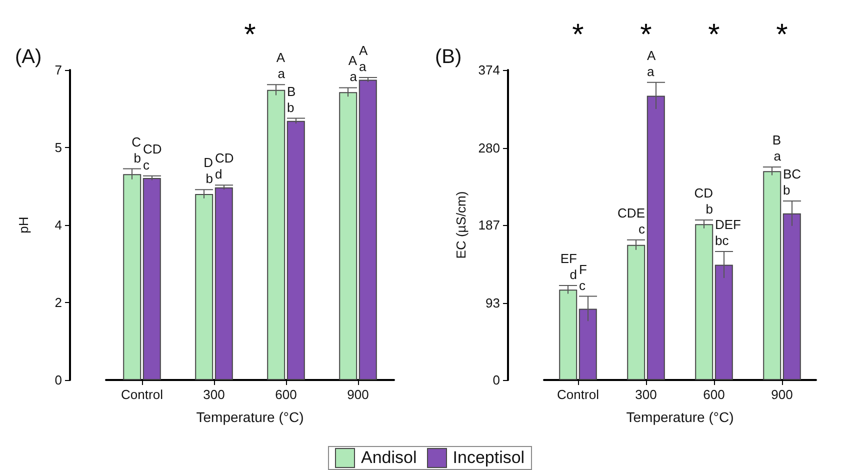 This screenshot has height=470, width=841. I want to click on data-label: C b, so click(136, 150).